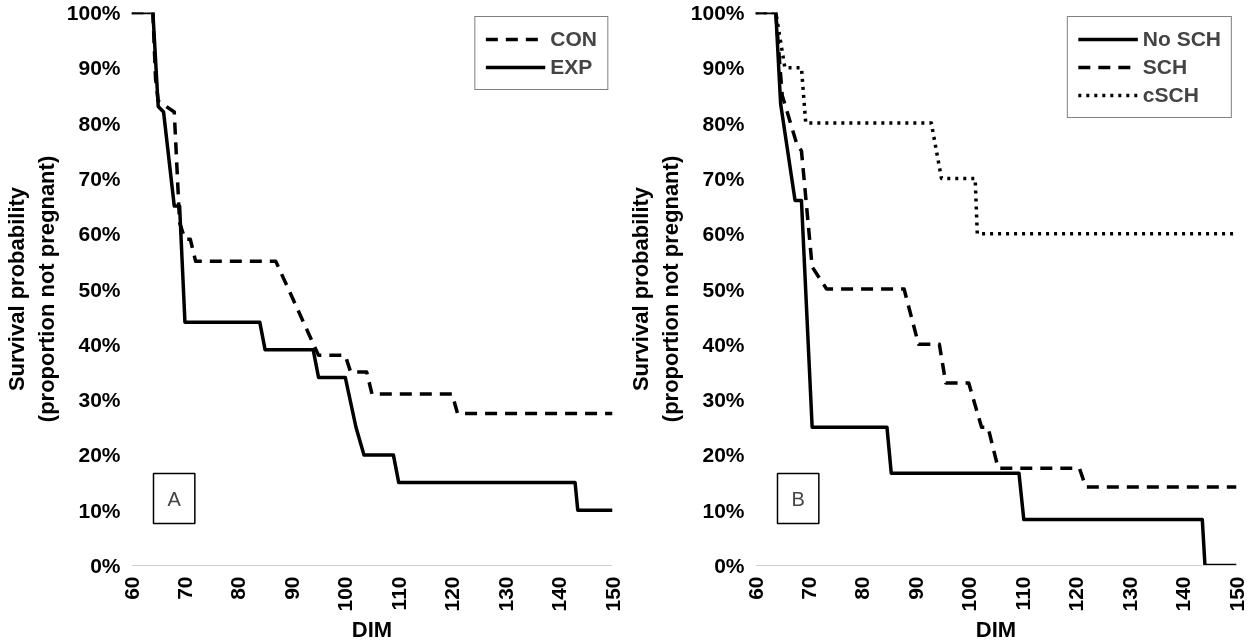  I want to click on legend-label: SCH, so click(1165, 67).